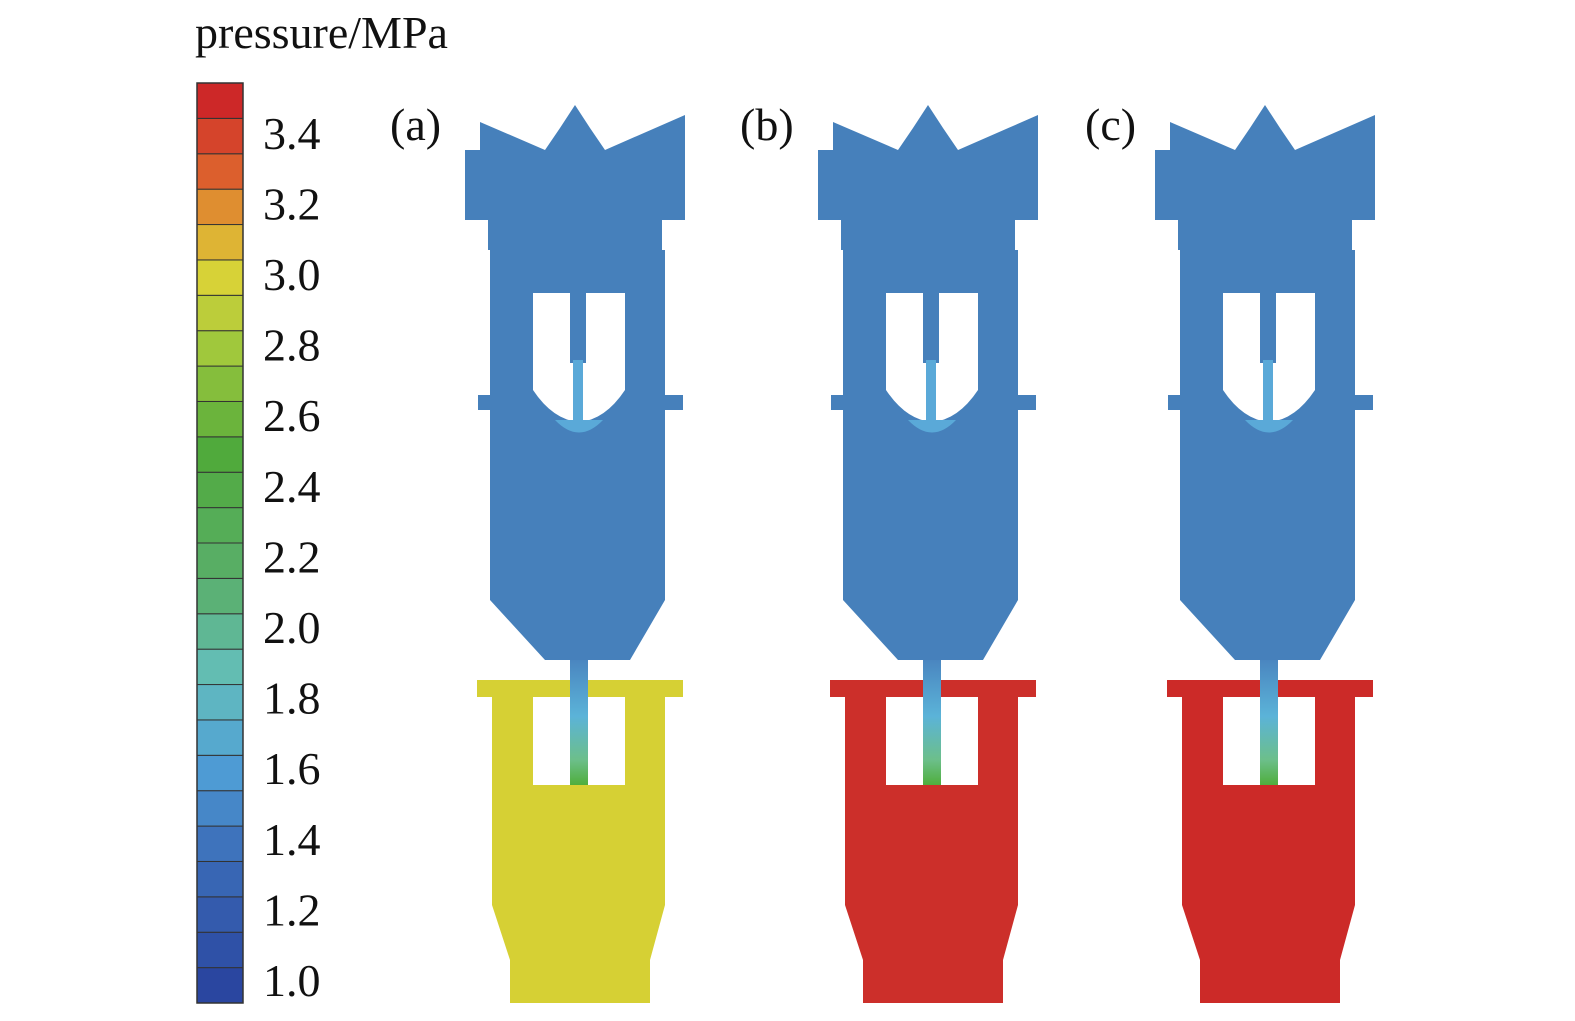 This screenshot has width=1575, height=1021. Describe the element at coordinates (1110, 124) in the screenshot. I see `panel-label: (c)` at that location.